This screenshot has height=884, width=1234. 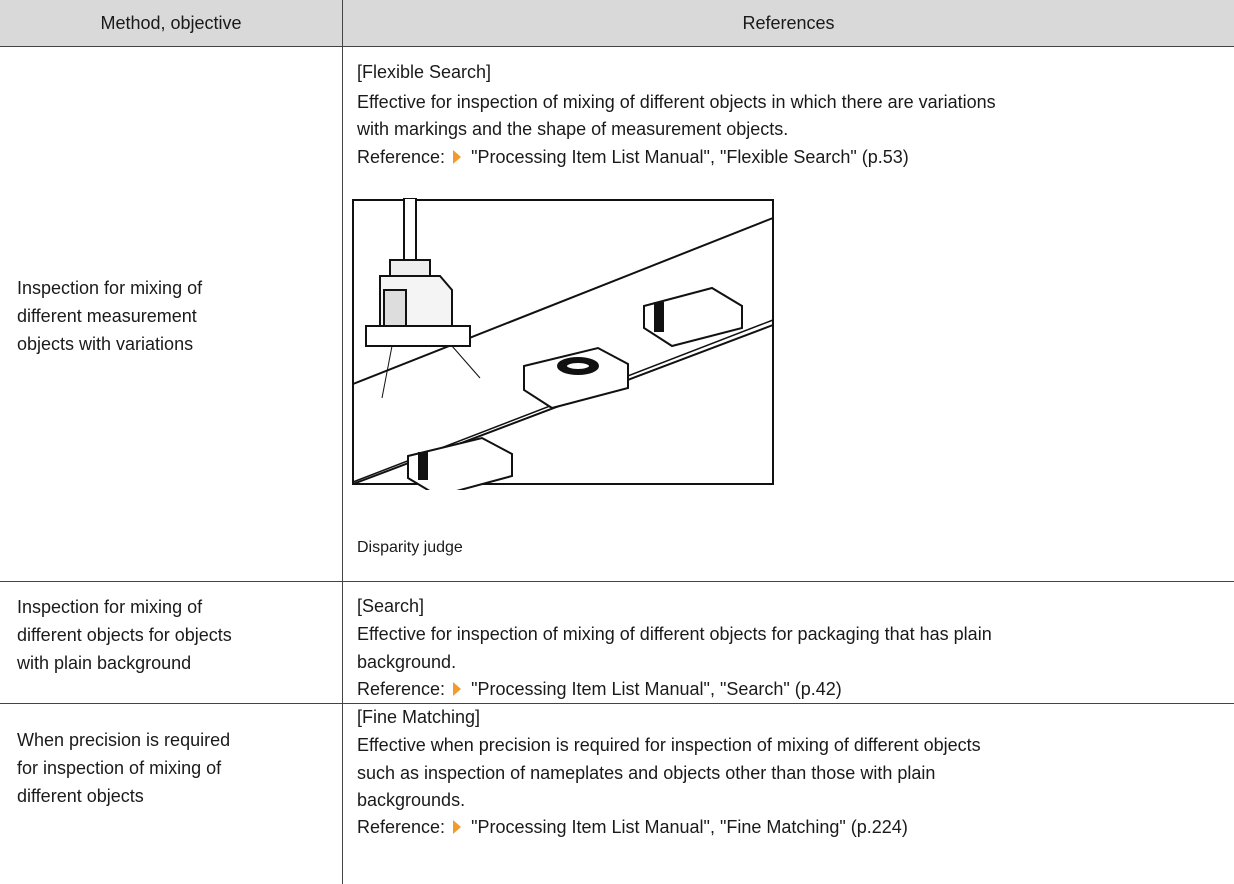 What do you see at coordinates (124, 635) in the screenshot?
I see `method-text: different objects for objects` at bounding box center [124, 635].